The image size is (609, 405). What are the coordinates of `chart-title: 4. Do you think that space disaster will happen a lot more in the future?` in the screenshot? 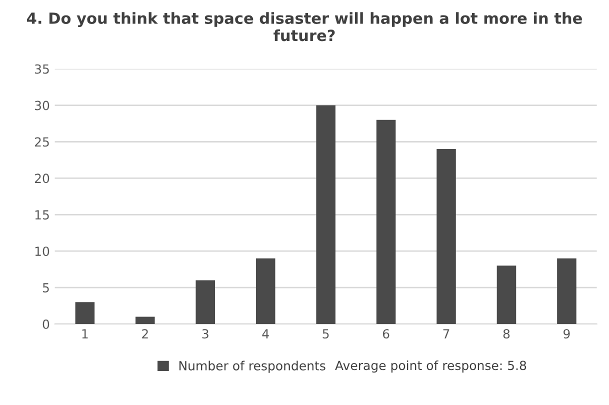 It's located at (304, 27).